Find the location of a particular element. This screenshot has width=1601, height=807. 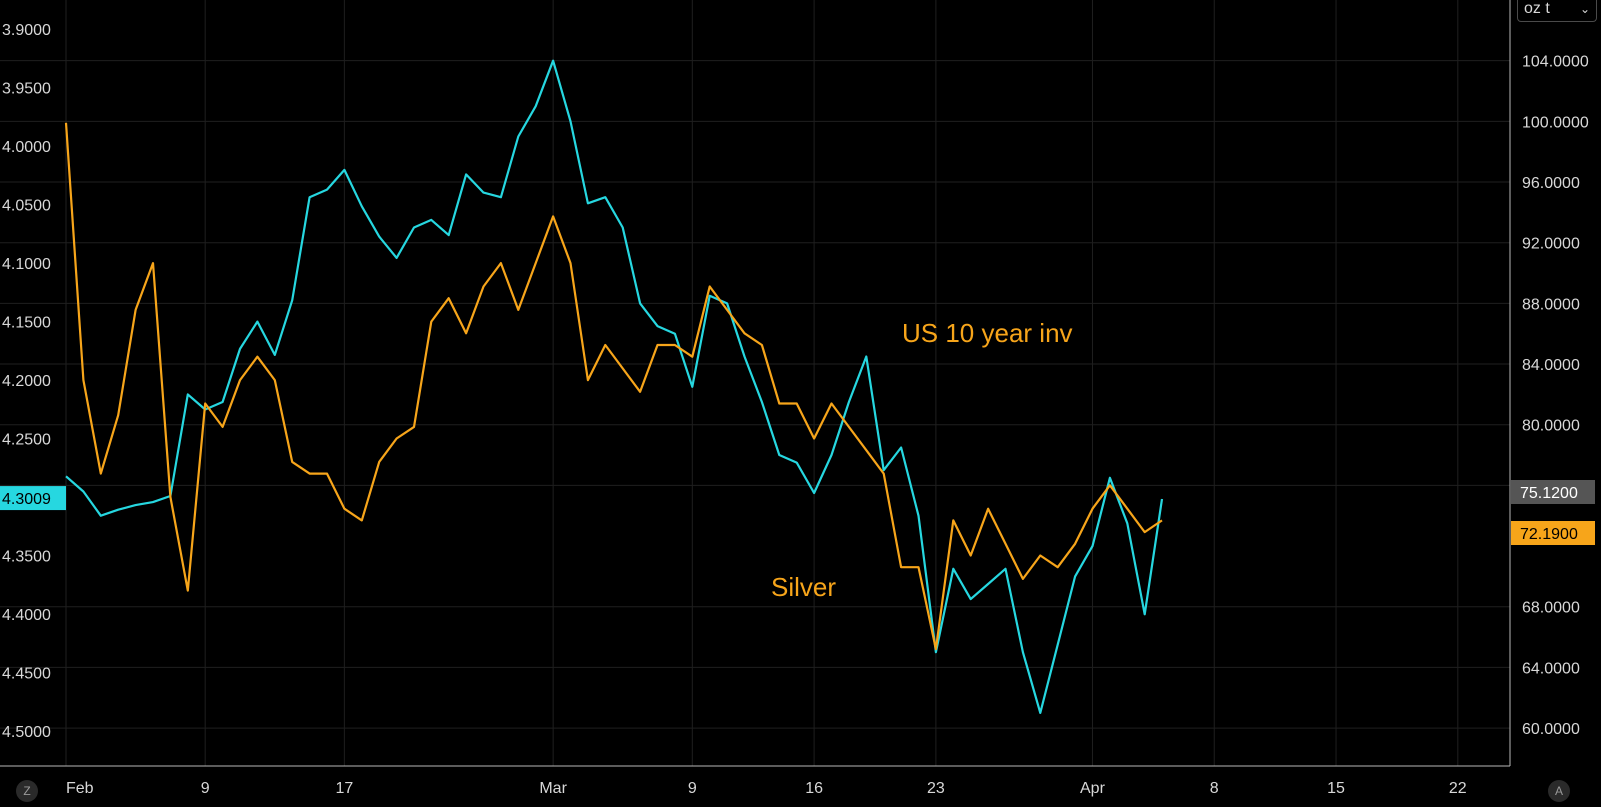

left-tick-label: 4.4000 is located at coordinates (26, 615).